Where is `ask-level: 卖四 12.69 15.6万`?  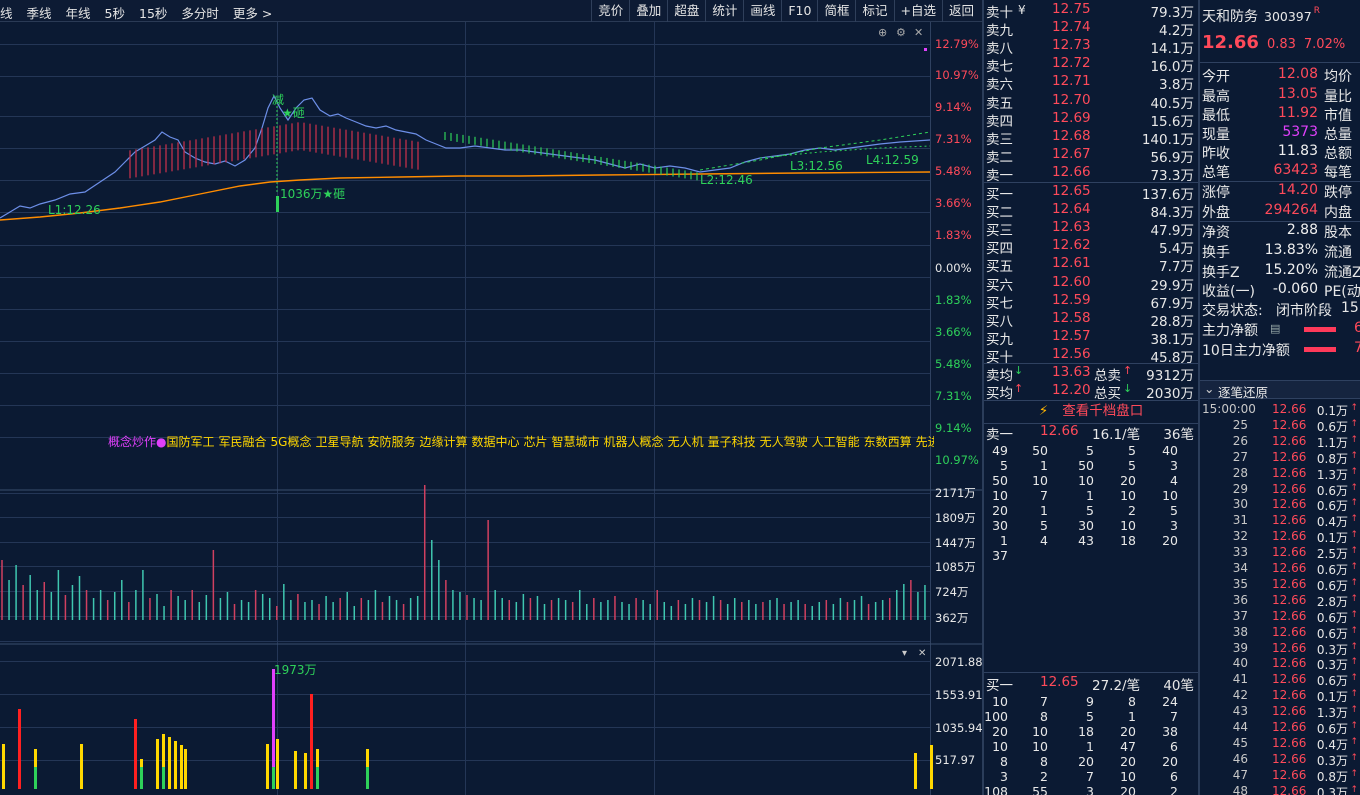
ask-level: 卖四 12.69 15.6万 is located at coordinates (1091, 119).